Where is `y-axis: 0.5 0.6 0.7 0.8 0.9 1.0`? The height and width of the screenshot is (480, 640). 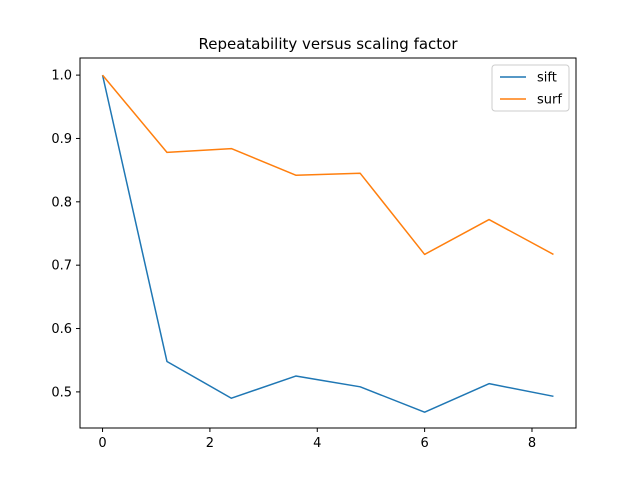
y-axis: 0.5 0.6 0.7 0.8 0.9 1.0 is located at coordinates (65, 235).